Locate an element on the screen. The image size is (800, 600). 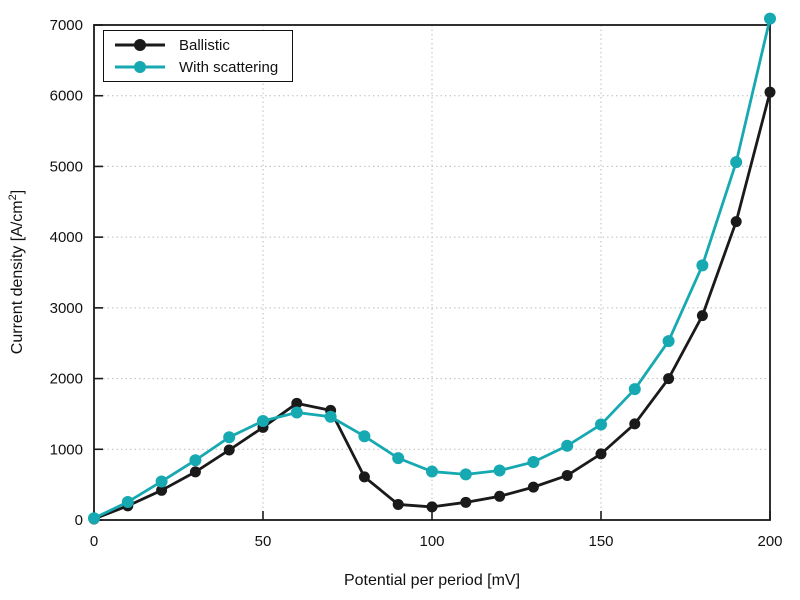
x-tick-label: 50 is located at coordinates (263, 541).